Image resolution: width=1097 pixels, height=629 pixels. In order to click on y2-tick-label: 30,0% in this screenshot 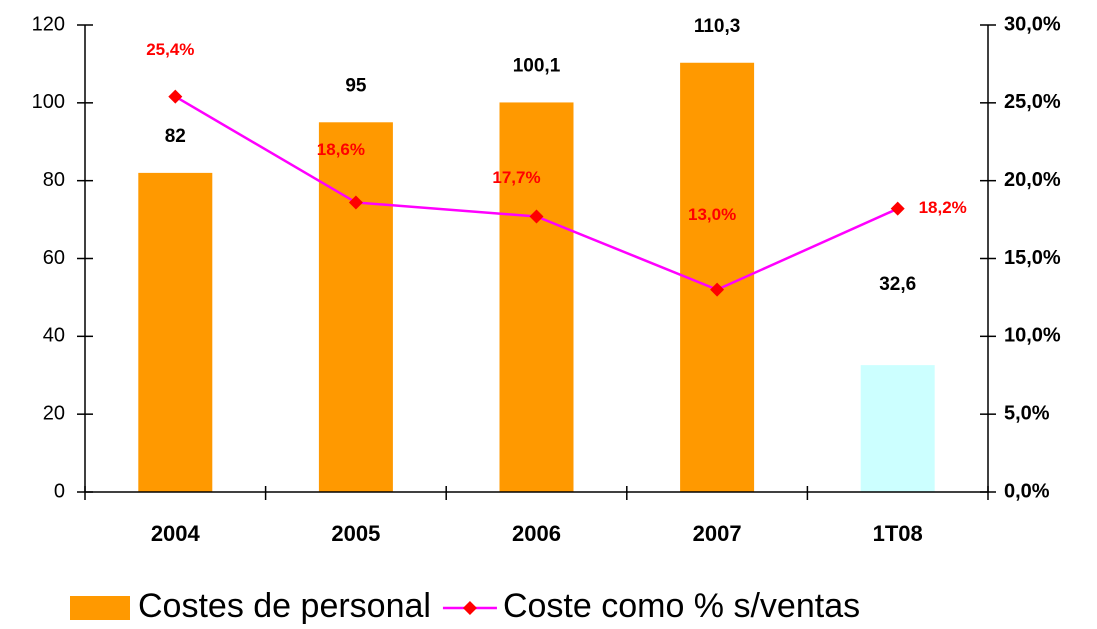, I will do `click(1032, 24)`.